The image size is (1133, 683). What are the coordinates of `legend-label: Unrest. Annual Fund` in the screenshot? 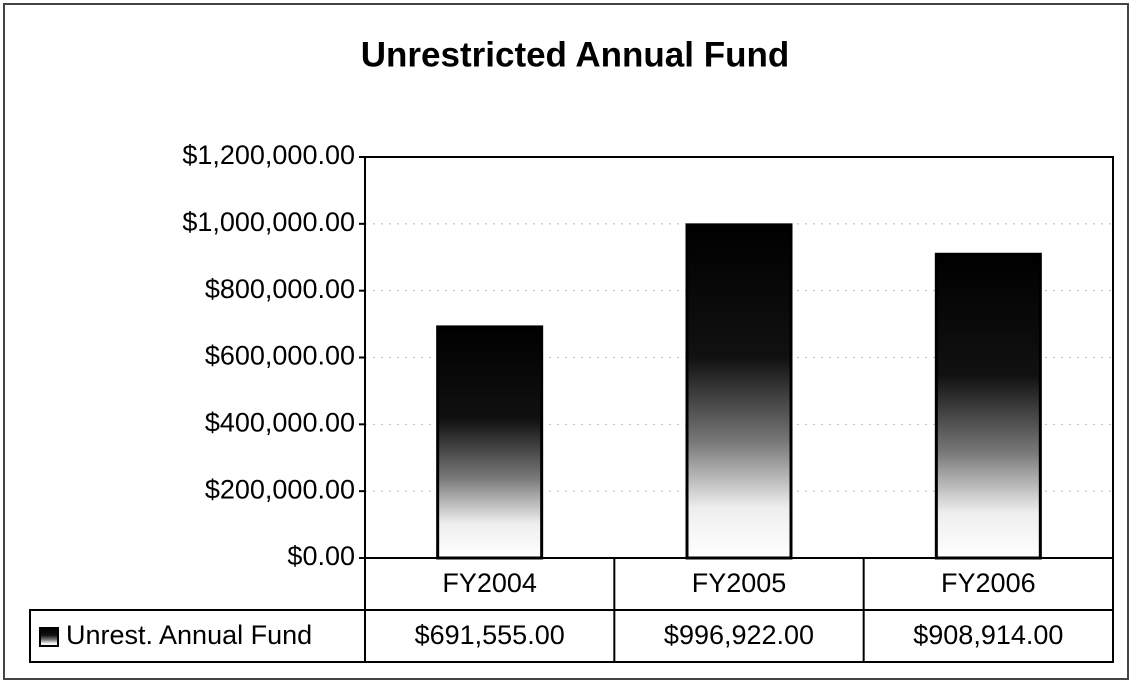 It's located at (189, 635).